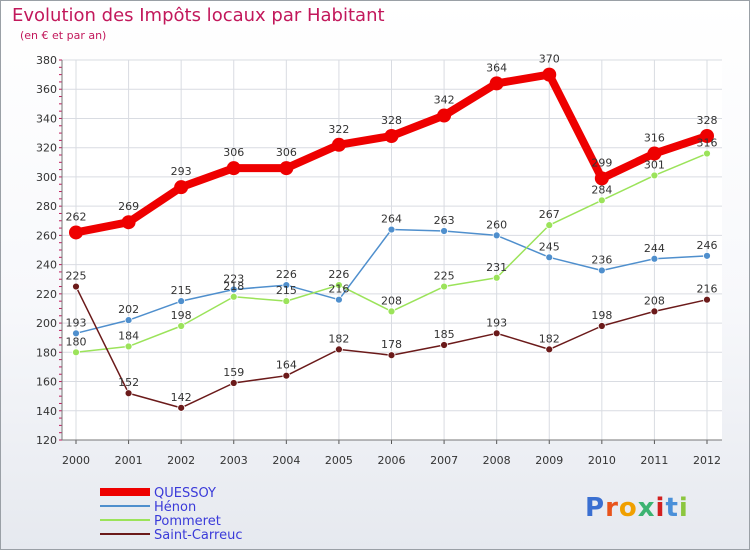  I want to click on data-label: 299, so click(601, 162).